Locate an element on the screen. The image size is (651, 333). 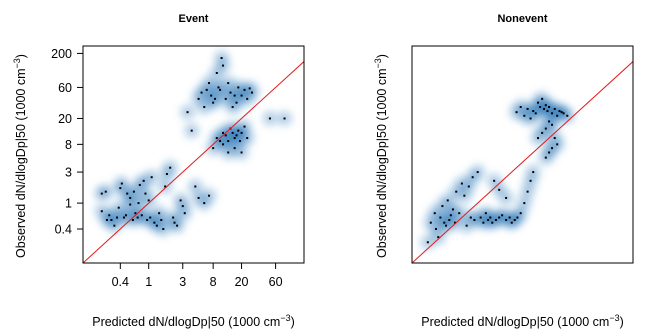
y-tick-label: 200 is located at coordinates (61, 54).